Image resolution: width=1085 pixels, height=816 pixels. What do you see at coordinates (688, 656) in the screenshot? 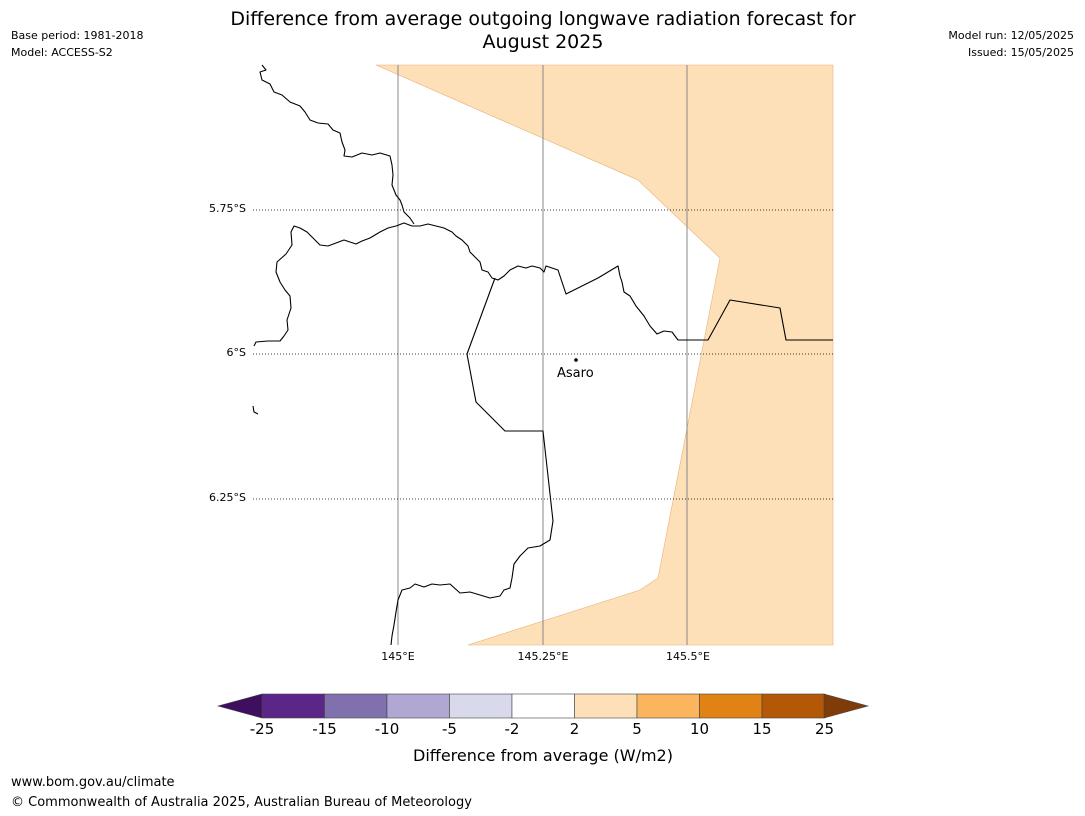
I see `lon-label-145-5e: 145.5°E` at bounding box center [688, 656].